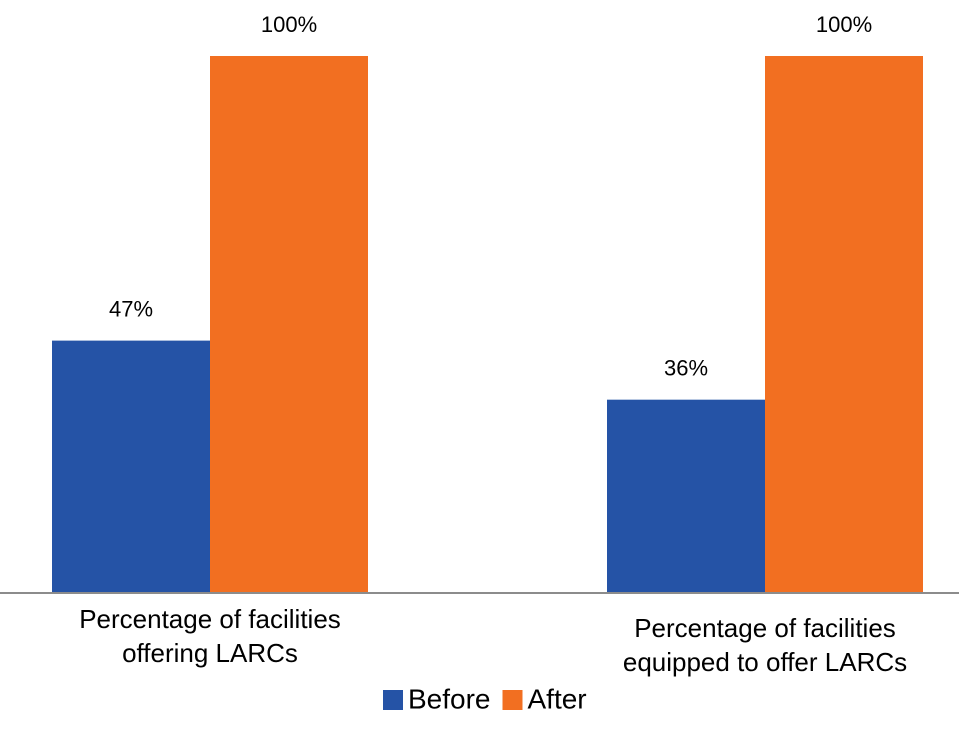 The width and height of the screenshot is (959, 738). I want to click on legend-label: After, so click(557, 698).